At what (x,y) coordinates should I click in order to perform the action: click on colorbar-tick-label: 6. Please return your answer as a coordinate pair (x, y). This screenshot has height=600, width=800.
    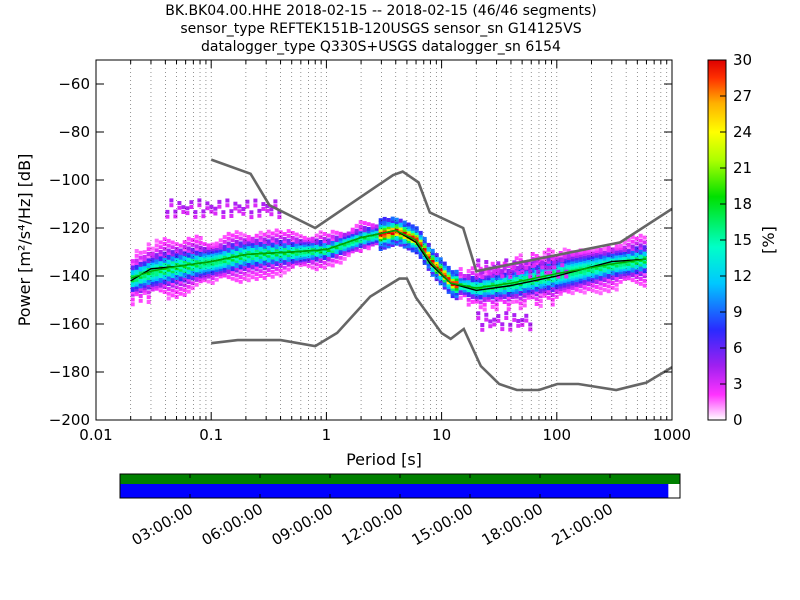
    Looking at the image, I should click on (738, 348).